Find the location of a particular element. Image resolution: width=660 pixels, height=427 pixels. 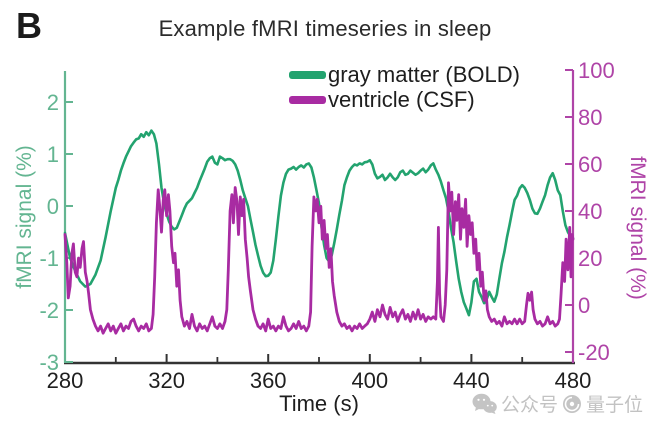

legend-label: ventricle (CSF) is located at coordinates (401, 99).